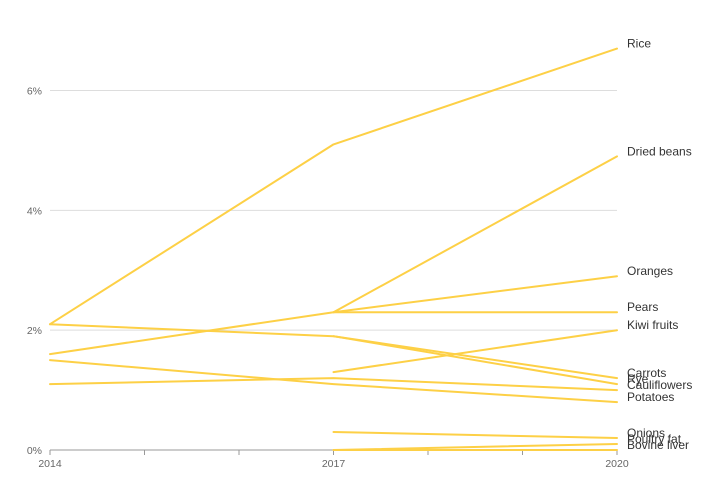  I want to click on series-line-potatoes, so click(333, 381).